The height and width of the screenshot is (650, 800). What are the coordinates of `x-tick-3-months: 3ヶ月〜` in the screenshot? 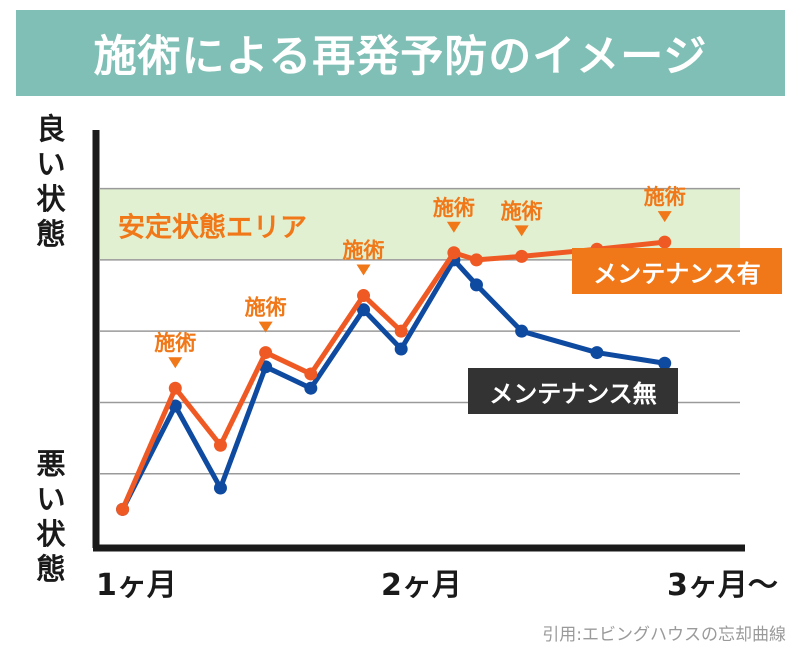 It's located at (722, 585).